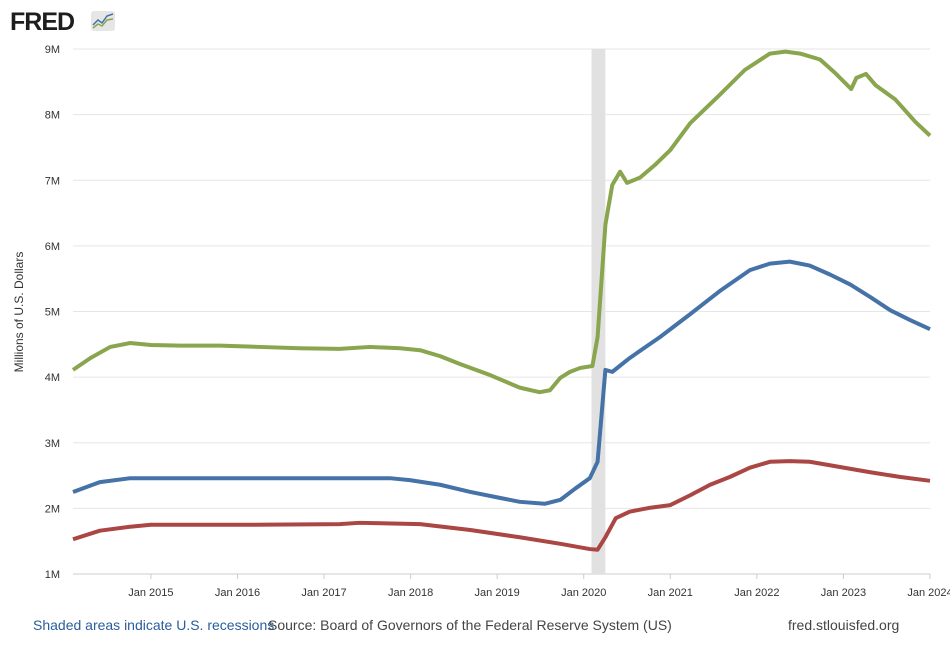 The height and width of the screenshot is (650, 950). Describe the element at coordinates (52, 444) in the screenshot. I see `y-tick-label: 3M` at that location.